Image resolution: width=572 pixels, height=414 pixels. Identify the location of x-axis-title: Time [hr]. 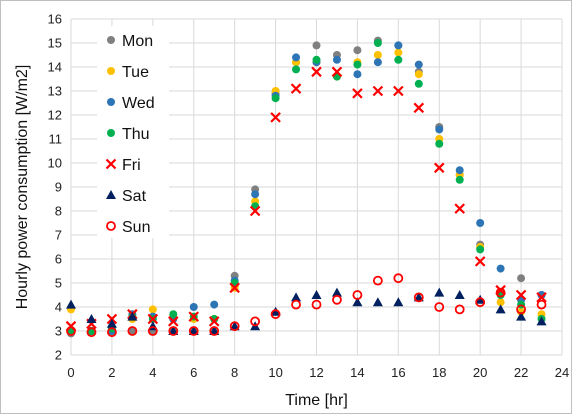
(316, 400).